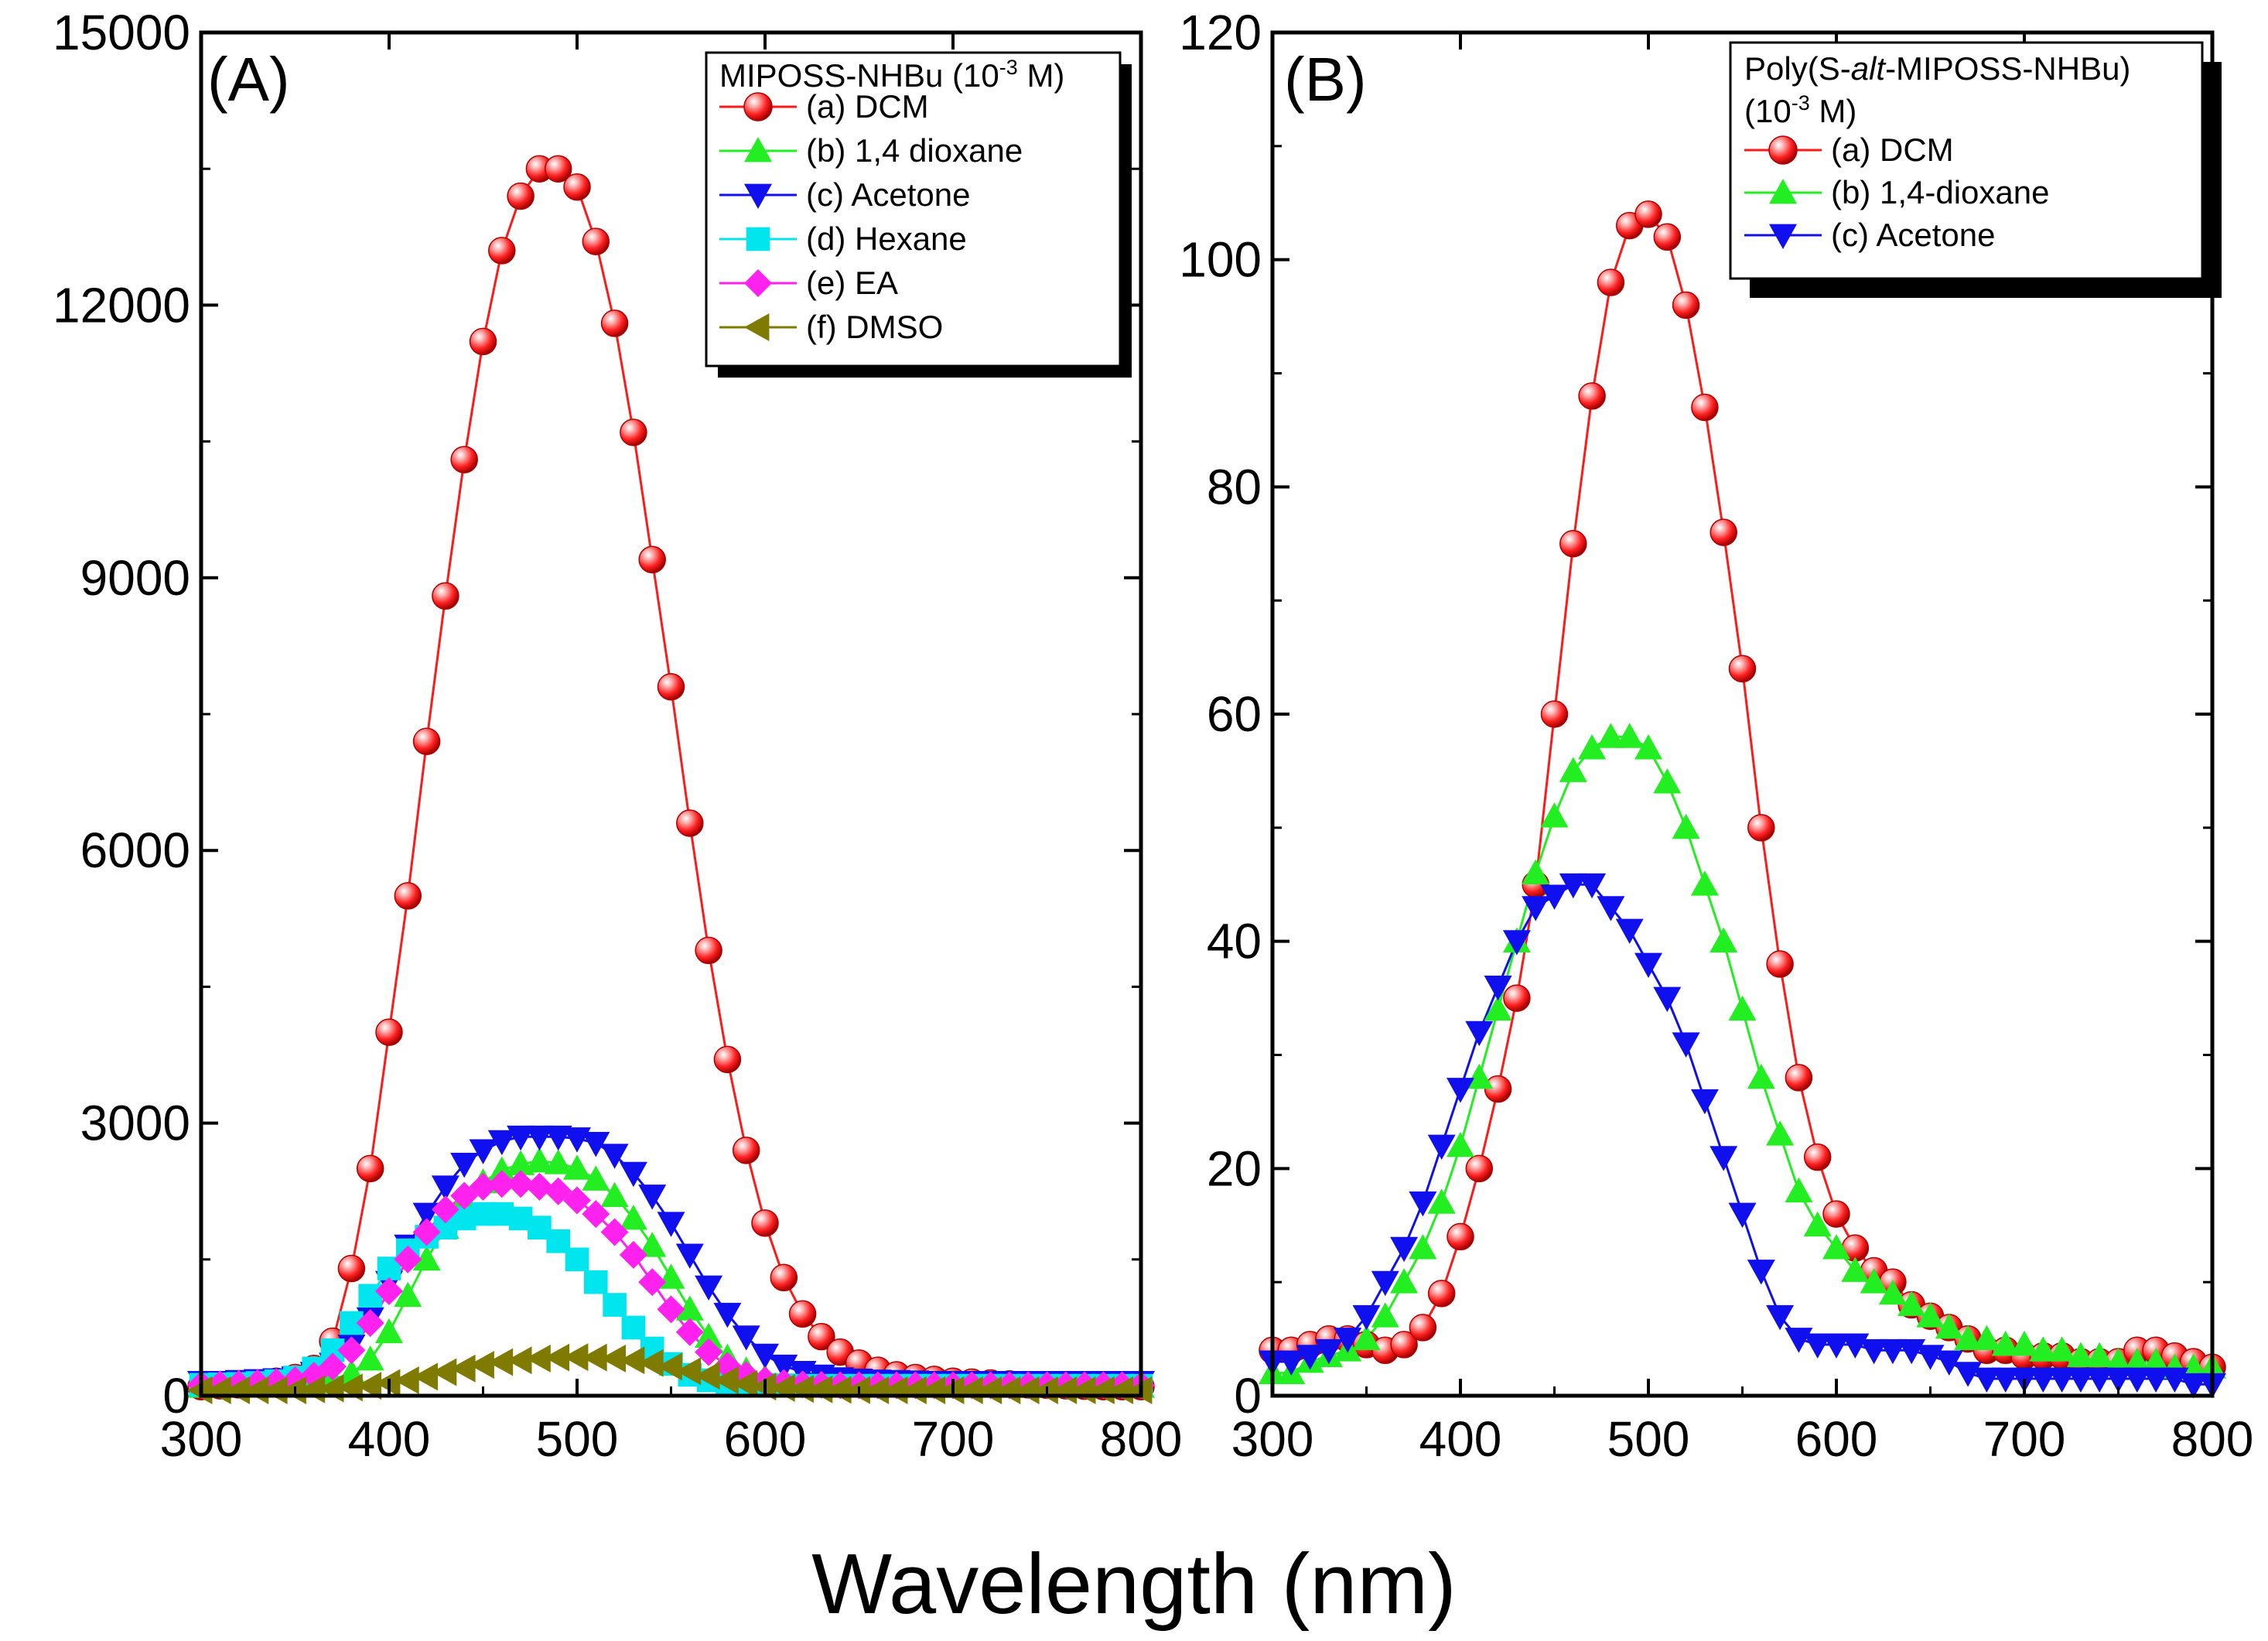  Describe the element at coordinates (831, 327) in the screenshot. I see `panel-a-legend-entry-f-dmso: (f) DMSO` at that location.